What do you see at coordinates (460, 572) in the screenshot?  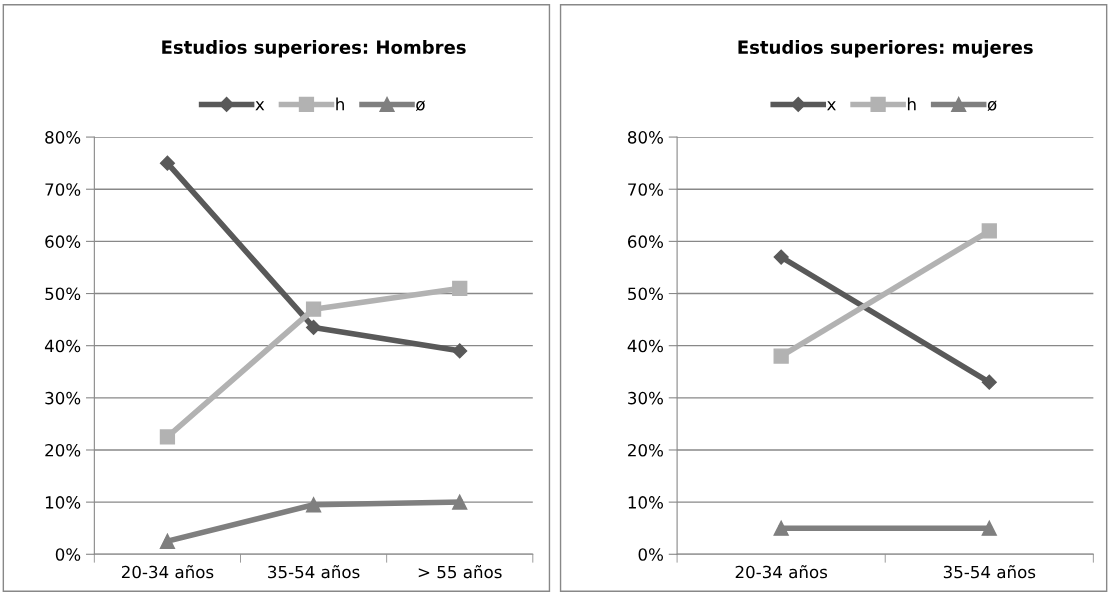 I see `x-tick-label: > 55 años` at bounding box center [460, 572].